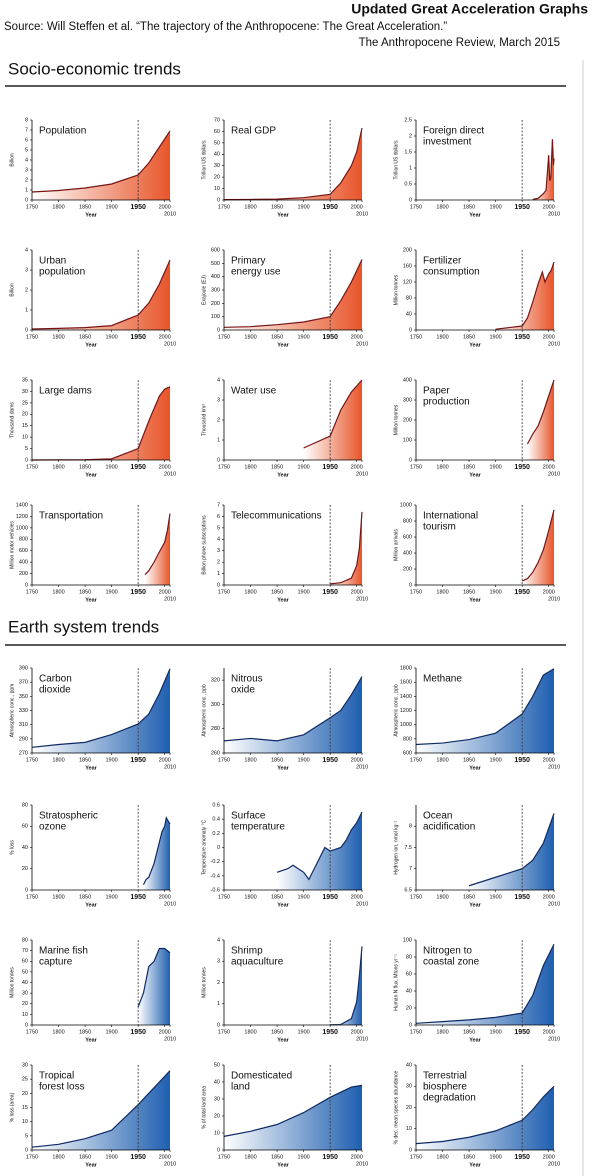 This screenshot has width=593, height=1176. I want to click on y-tick-label: 0.5, so click(408, 184).